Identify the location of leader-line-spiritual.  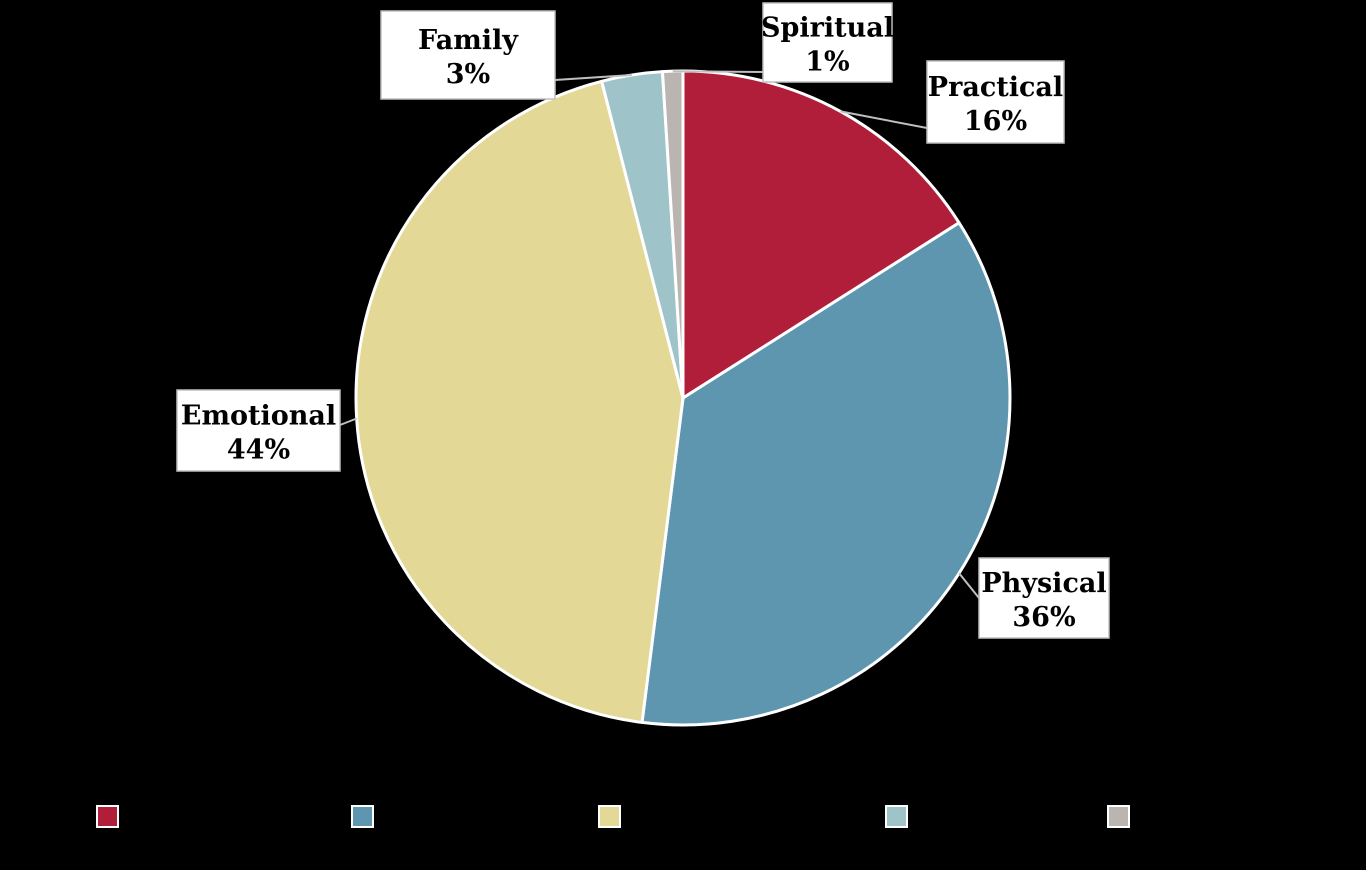
(718, 71).